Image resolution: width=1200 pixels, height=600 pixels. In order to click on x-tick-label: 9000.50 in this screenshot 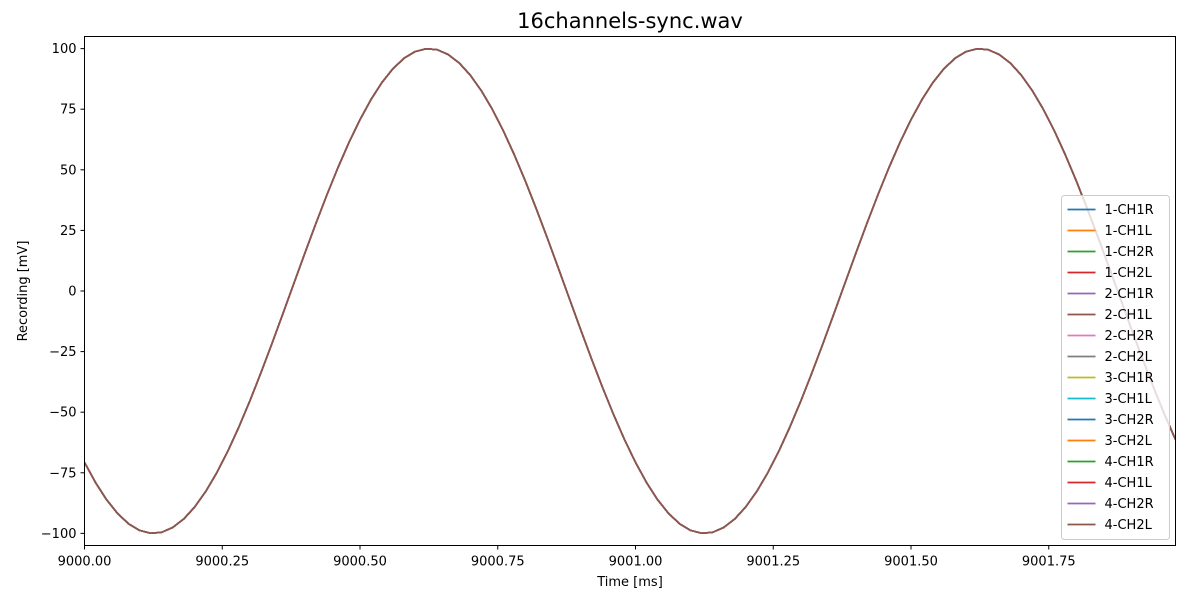, I will do `click(360, 562)`.